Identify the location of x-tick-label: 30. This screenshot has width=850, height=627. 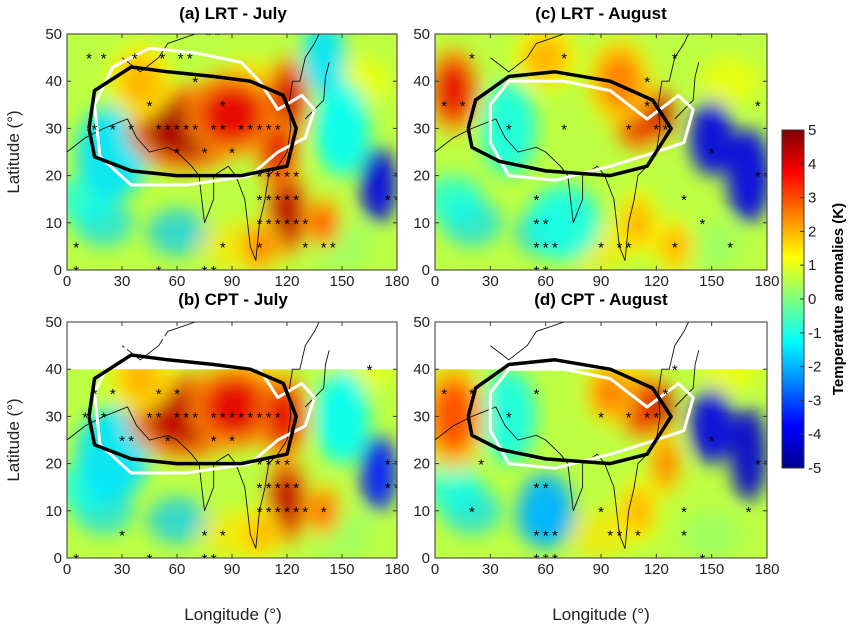
(122, 281).